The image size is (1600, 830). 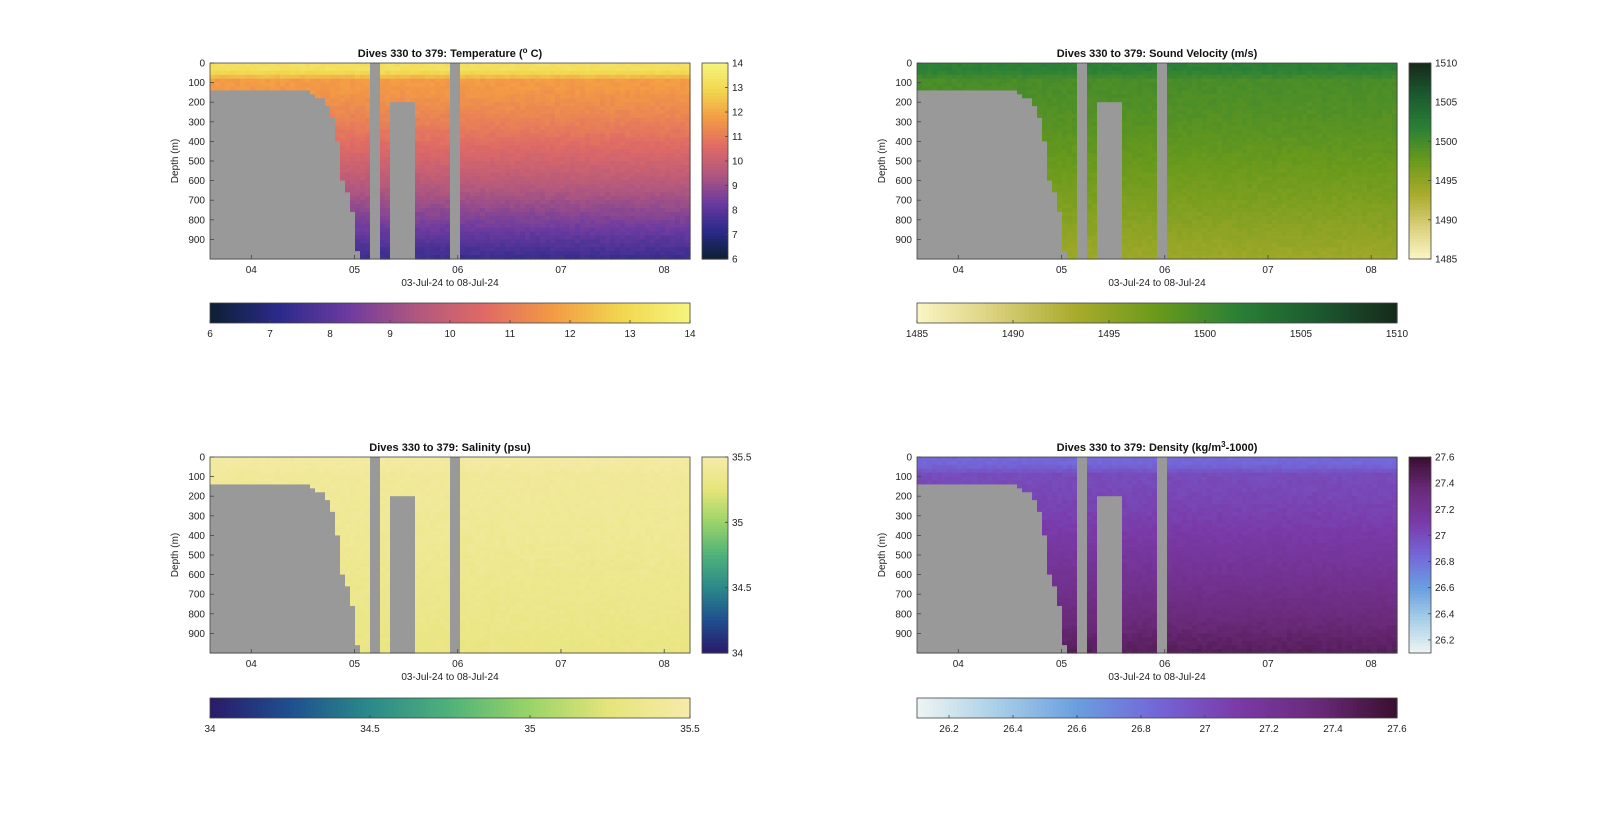 What do you see at coordinates (355, 270) in the screenshot?
I see `x-tick-label: 05` at bounding box center [355, 270].